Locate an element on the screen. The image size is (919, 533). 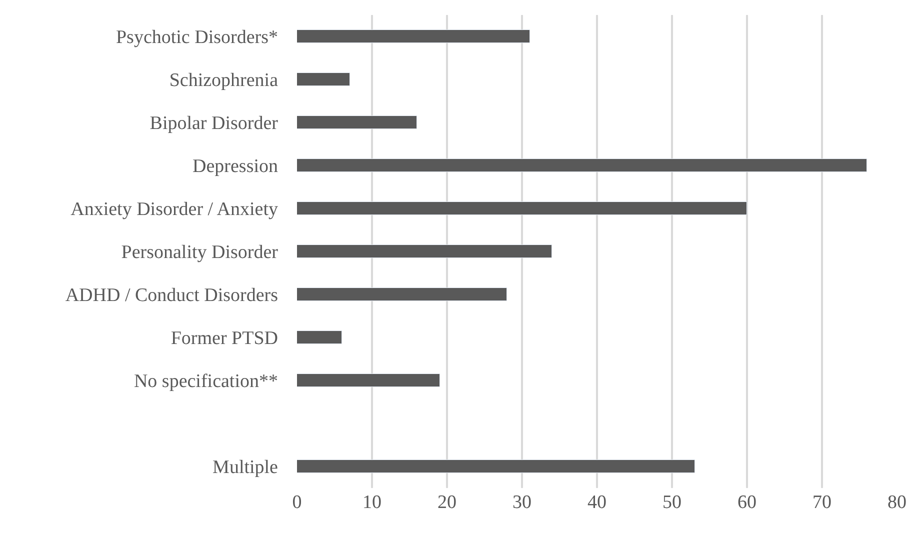
y-tick-label: Depression is located at coordinates (235, 167).